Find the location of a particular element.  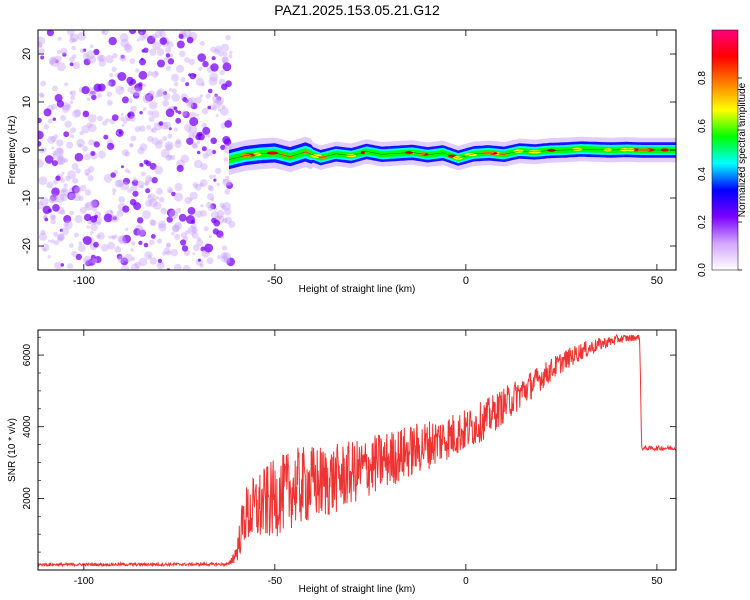

colorbar-tick-label: 0.6 is located at coordinates (702, 126).